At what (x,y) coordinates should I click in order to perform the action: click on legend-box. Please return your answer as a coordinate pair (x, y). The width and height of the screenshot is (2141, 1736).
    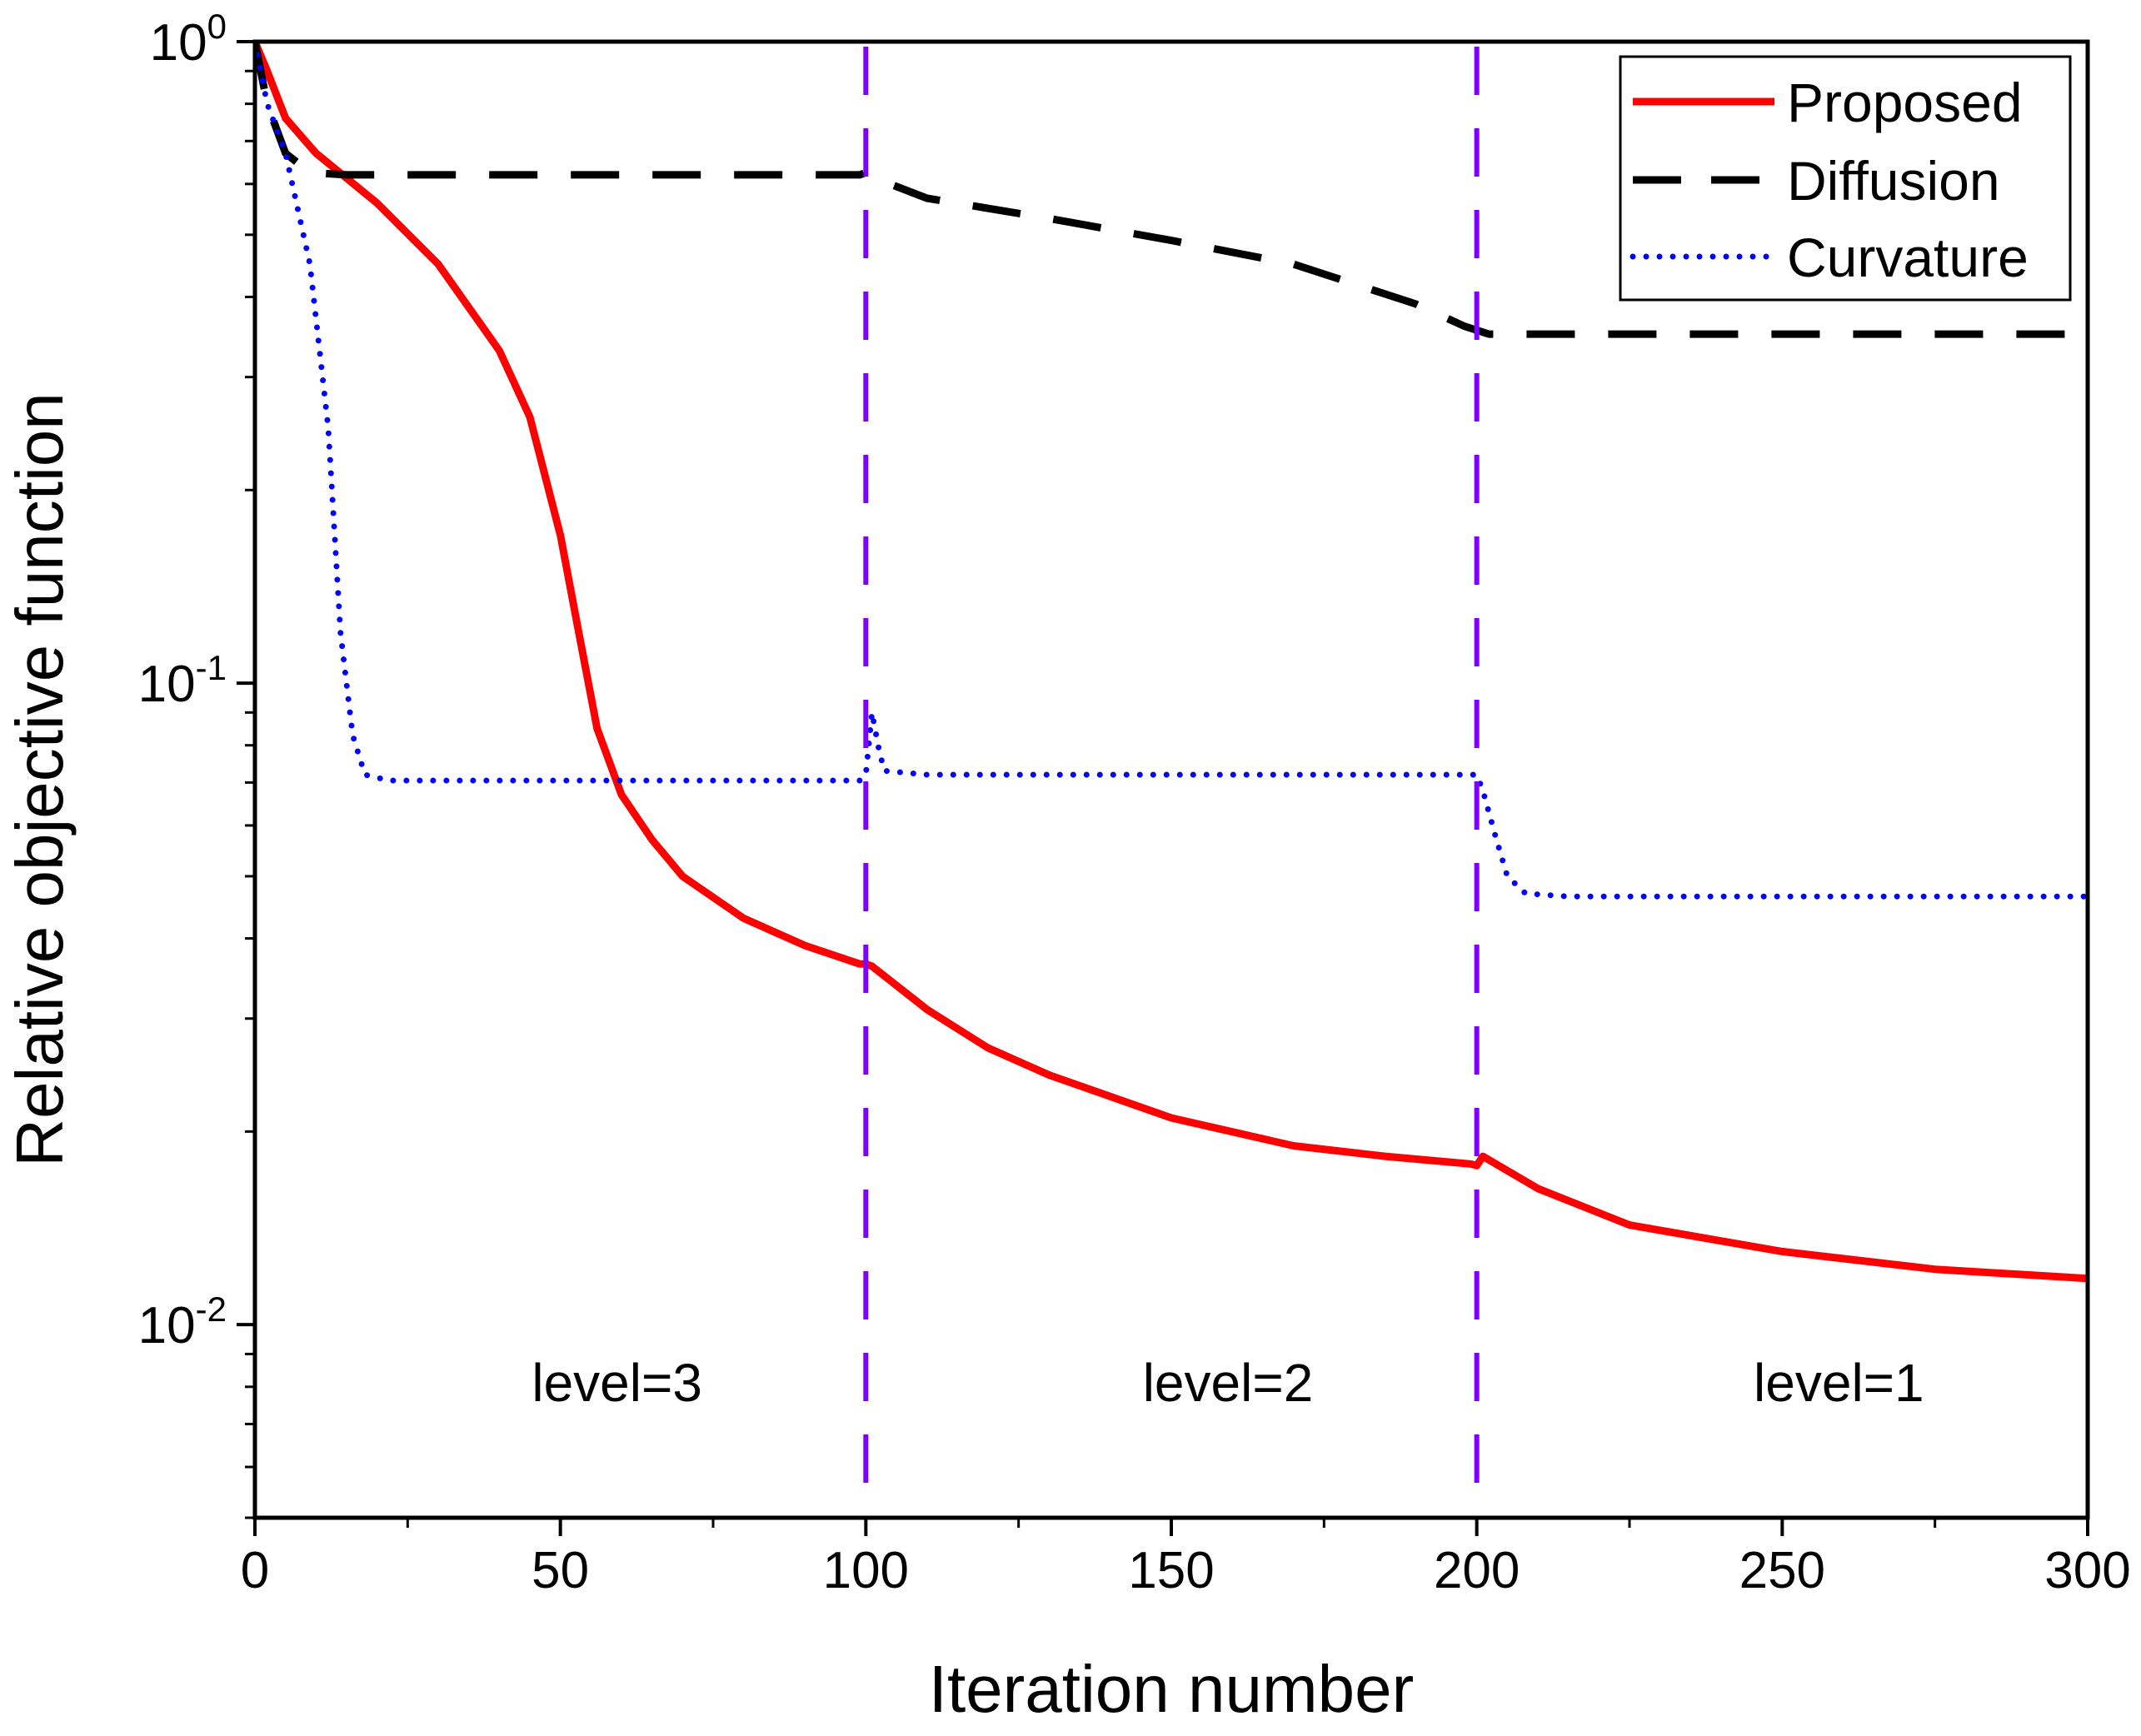
    Looking at the image, I should click on (1845, 179).